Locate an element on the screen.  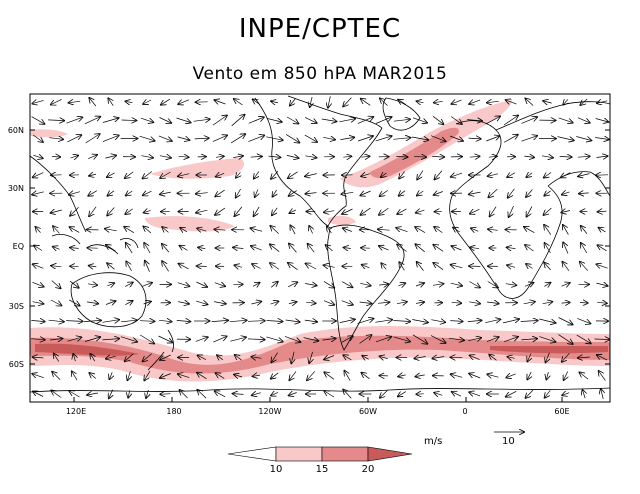
map-subtitle: Vento em 850 hPA MAR2015 is located at coordinates (320, 74).